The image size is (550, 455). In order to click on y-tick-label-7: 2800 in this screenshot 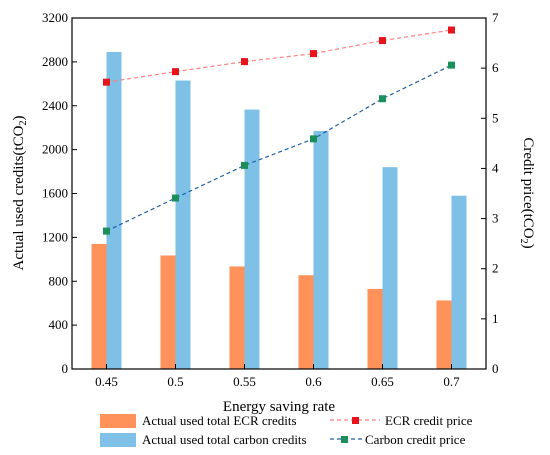, I will do `click(55, 61)`.